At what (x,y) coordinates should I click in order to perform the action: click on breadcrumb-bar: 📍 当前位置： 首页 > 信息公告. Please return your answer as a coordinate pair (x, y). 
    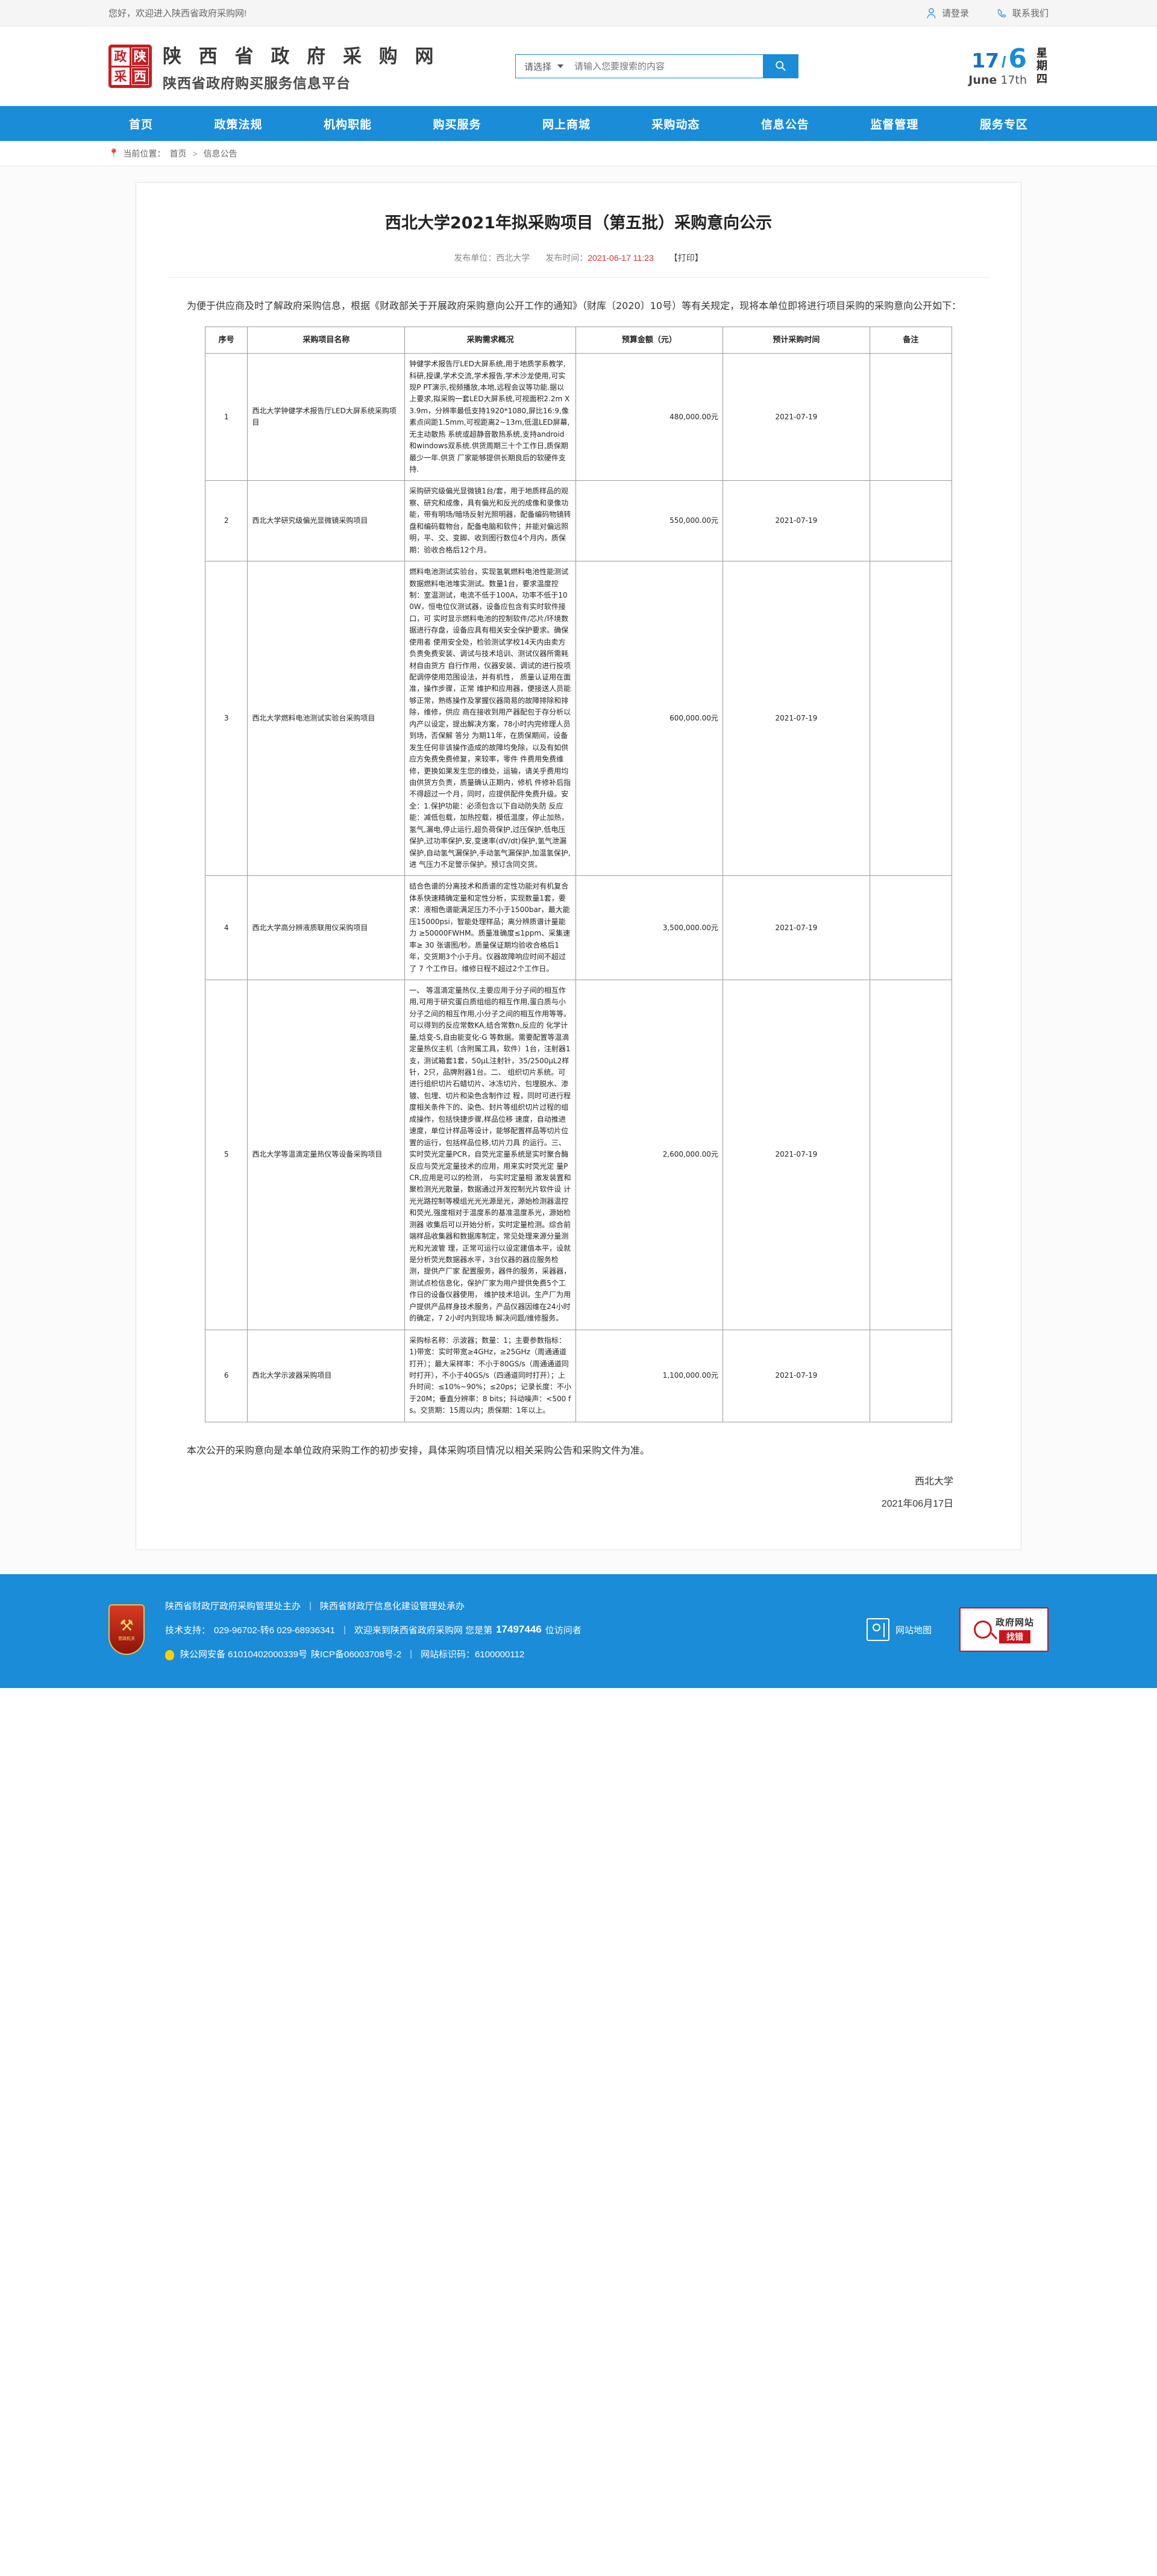
    Looking at the image, I should click on (578, 154).